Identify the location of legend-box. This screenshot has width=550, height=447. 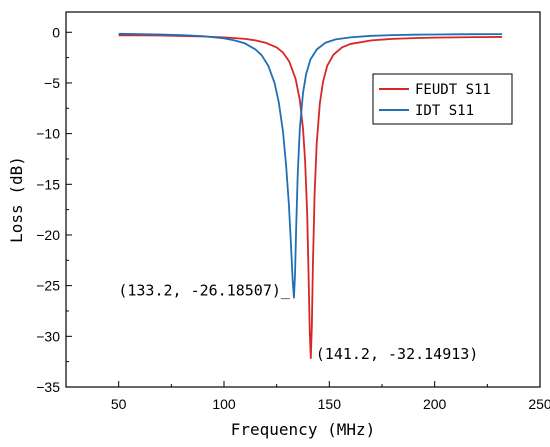
(442, 99).